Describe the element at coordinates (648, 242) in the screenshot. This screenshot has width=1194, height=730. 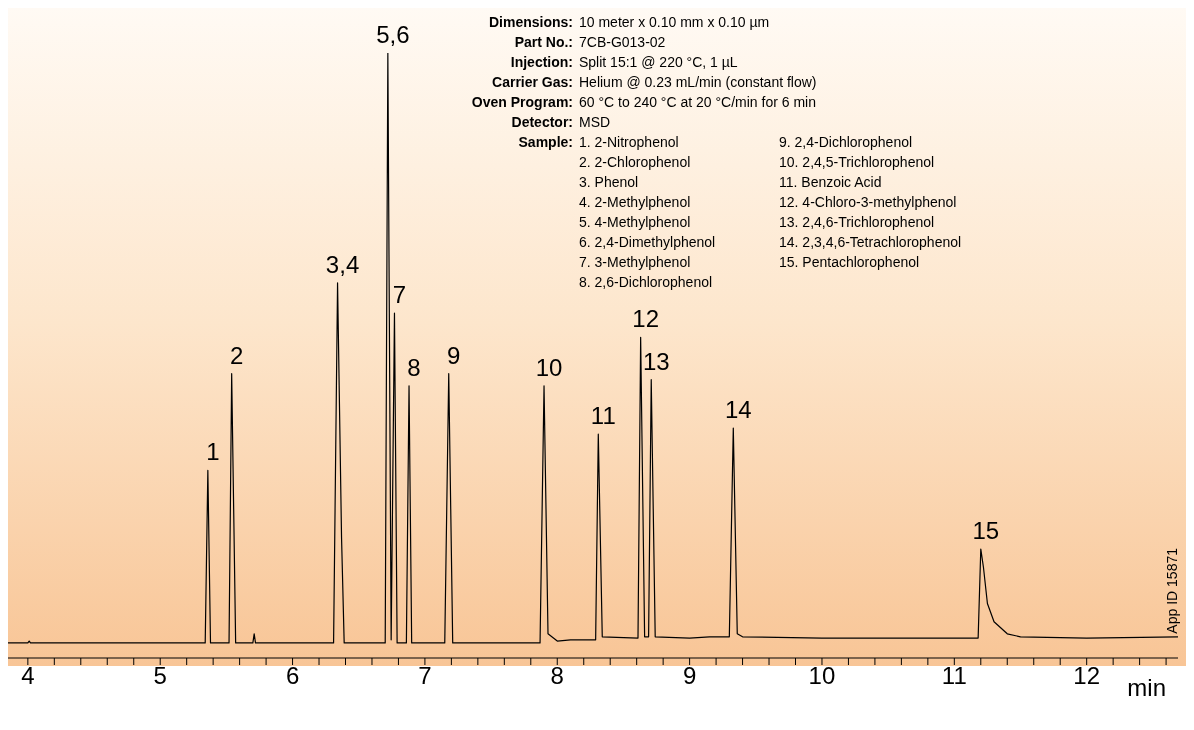
I see `annotation: 6. 2,4-Dimethylphenol` at that location.